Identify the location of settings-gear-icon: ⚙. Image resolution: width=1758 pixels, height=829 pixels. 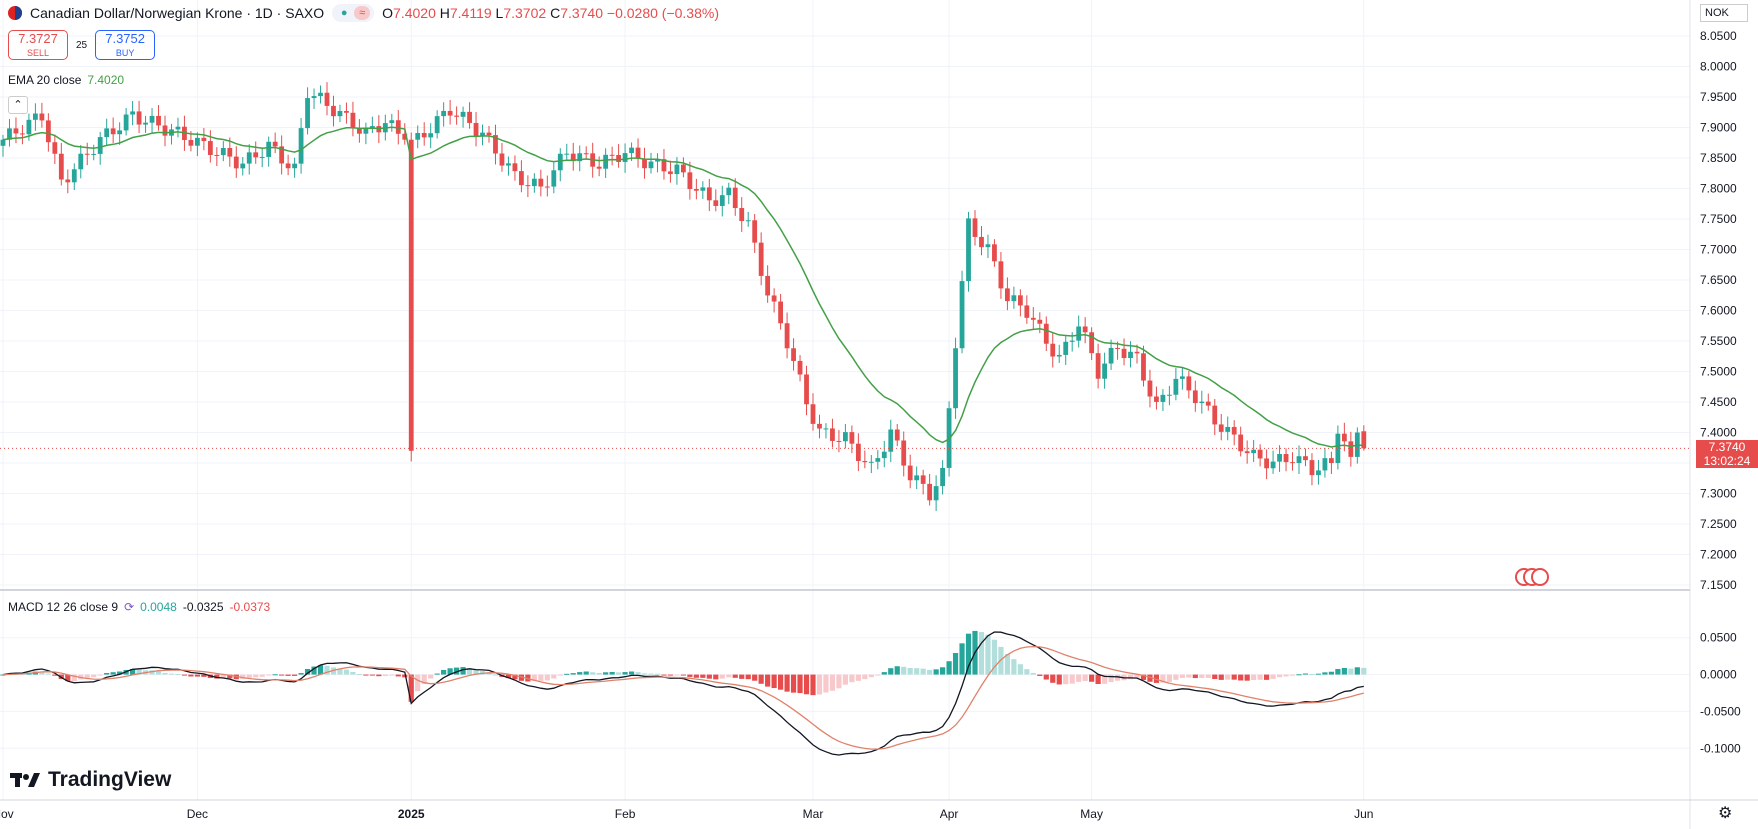
(1725, 813).